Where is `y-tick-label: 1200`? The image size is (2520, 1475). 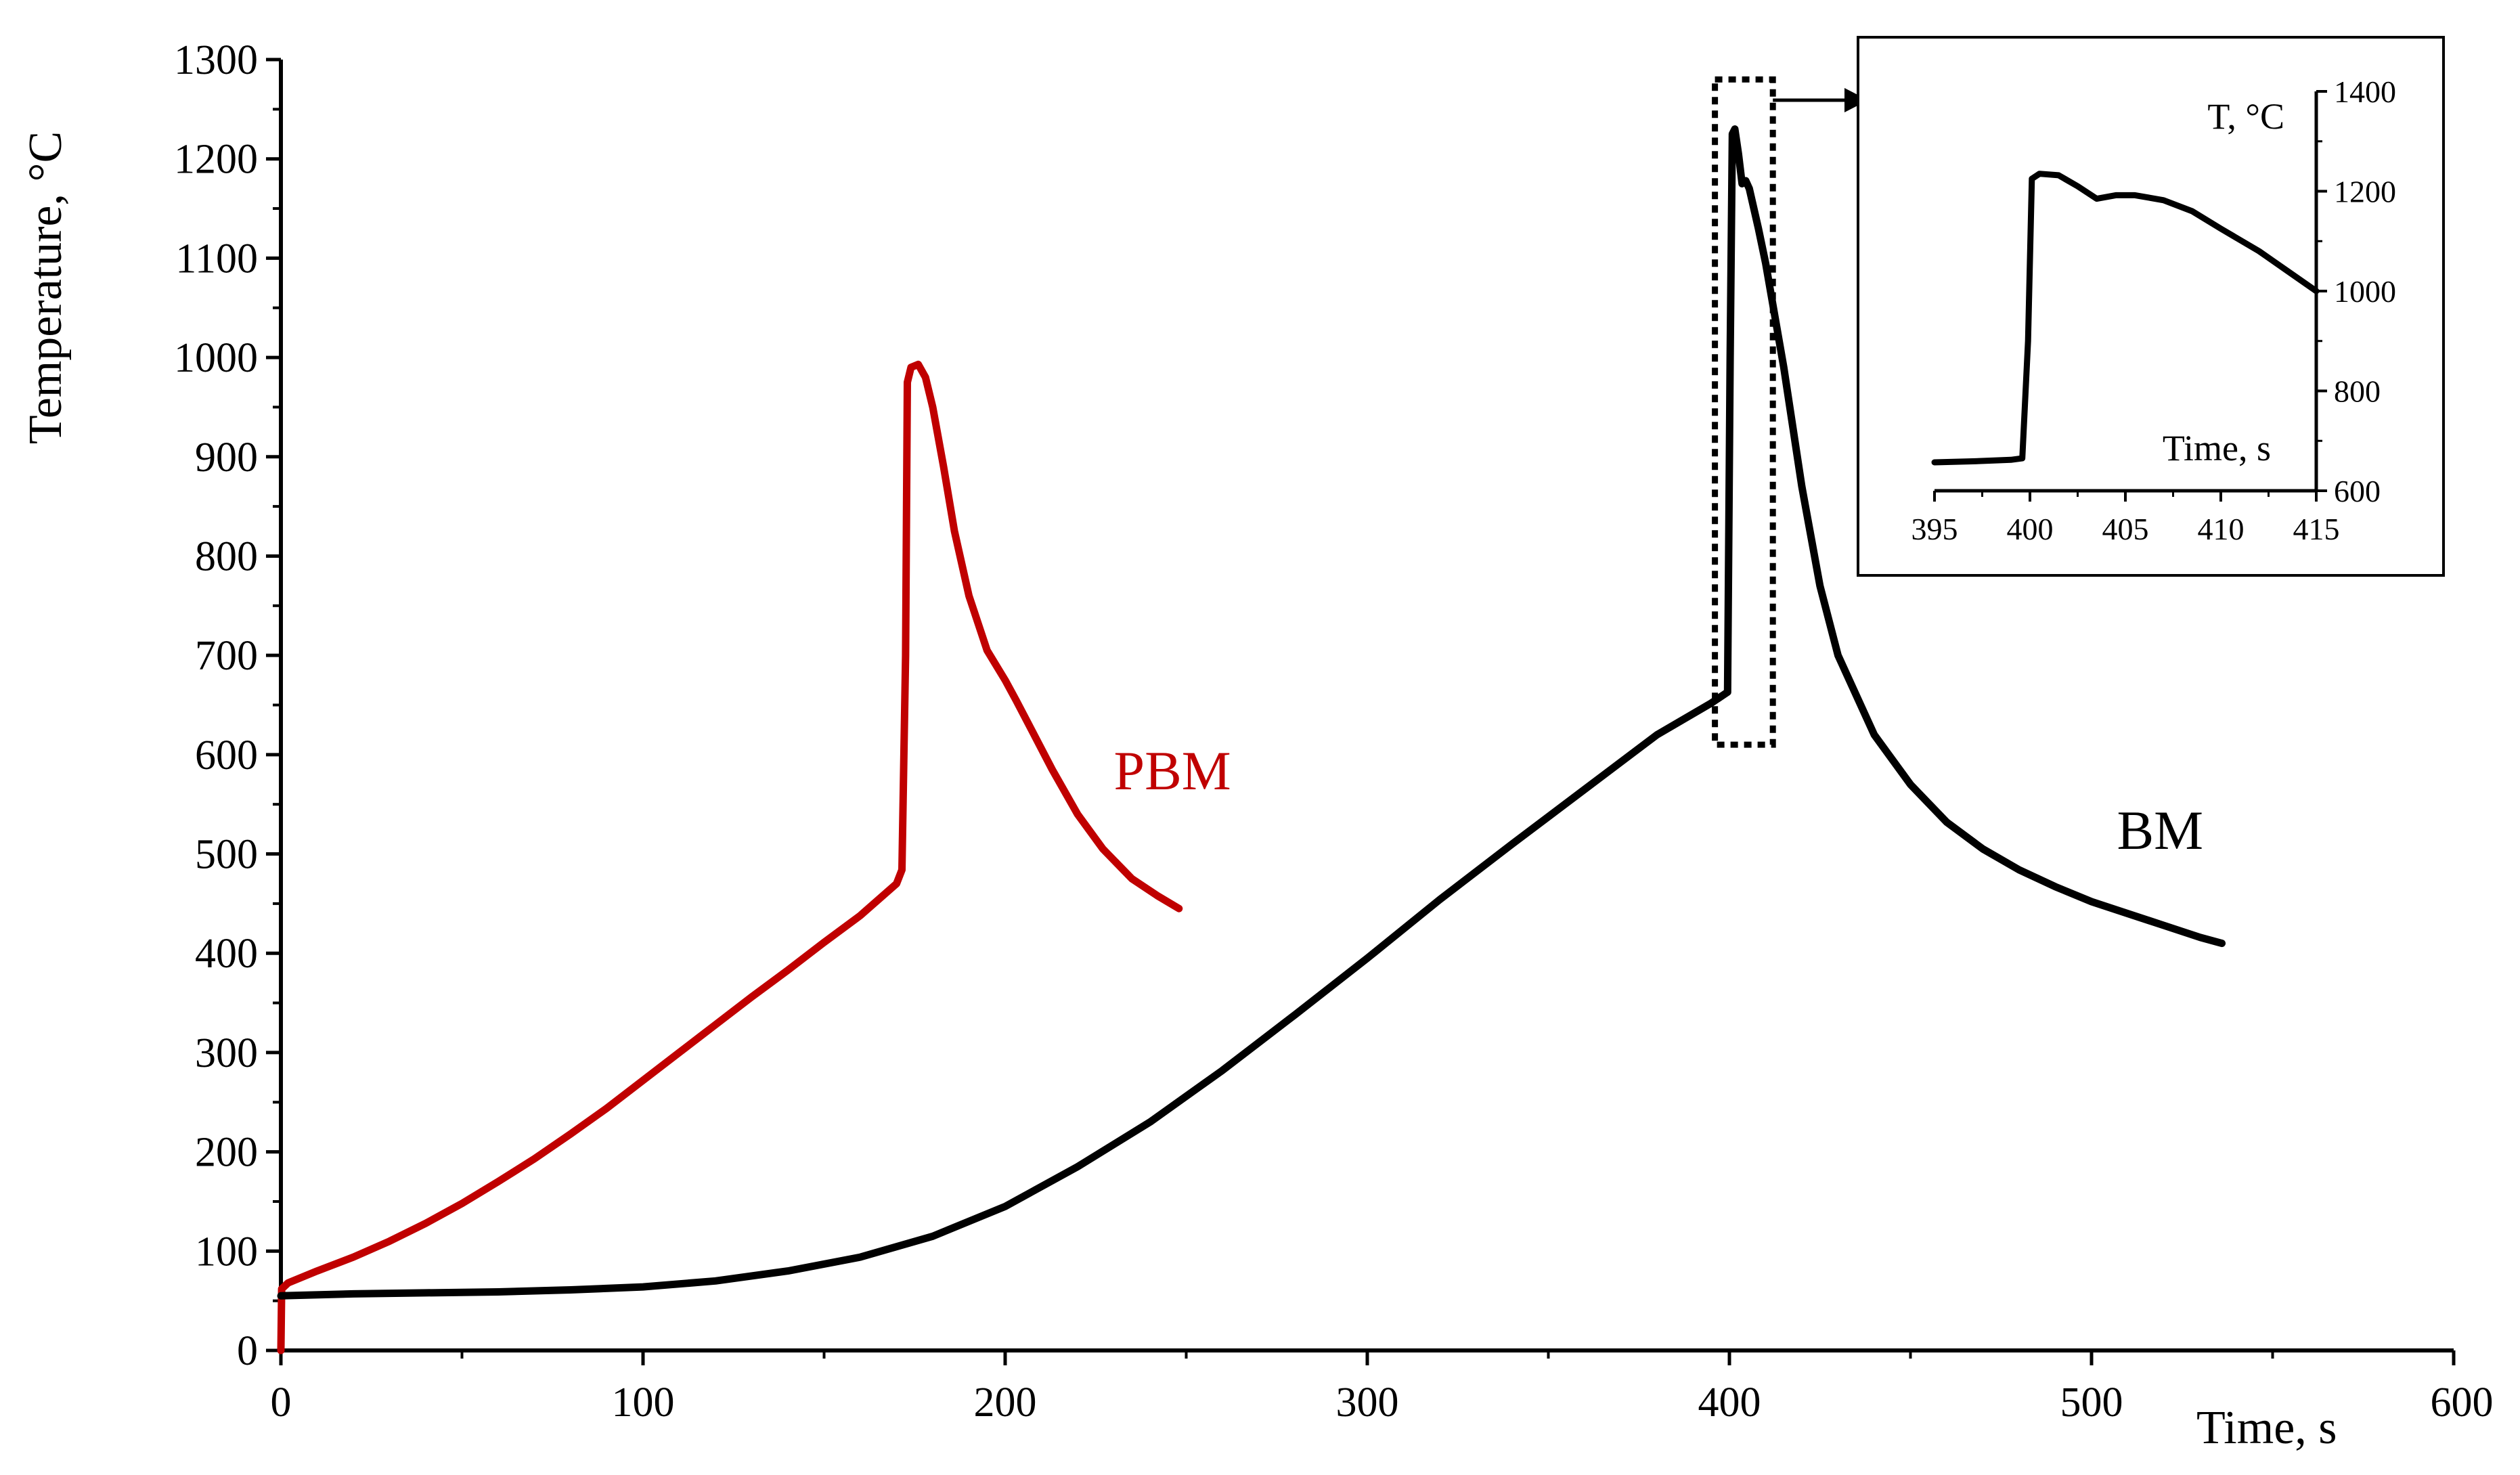
y-tick-label: 1200 is located at coordinates (216, 160).